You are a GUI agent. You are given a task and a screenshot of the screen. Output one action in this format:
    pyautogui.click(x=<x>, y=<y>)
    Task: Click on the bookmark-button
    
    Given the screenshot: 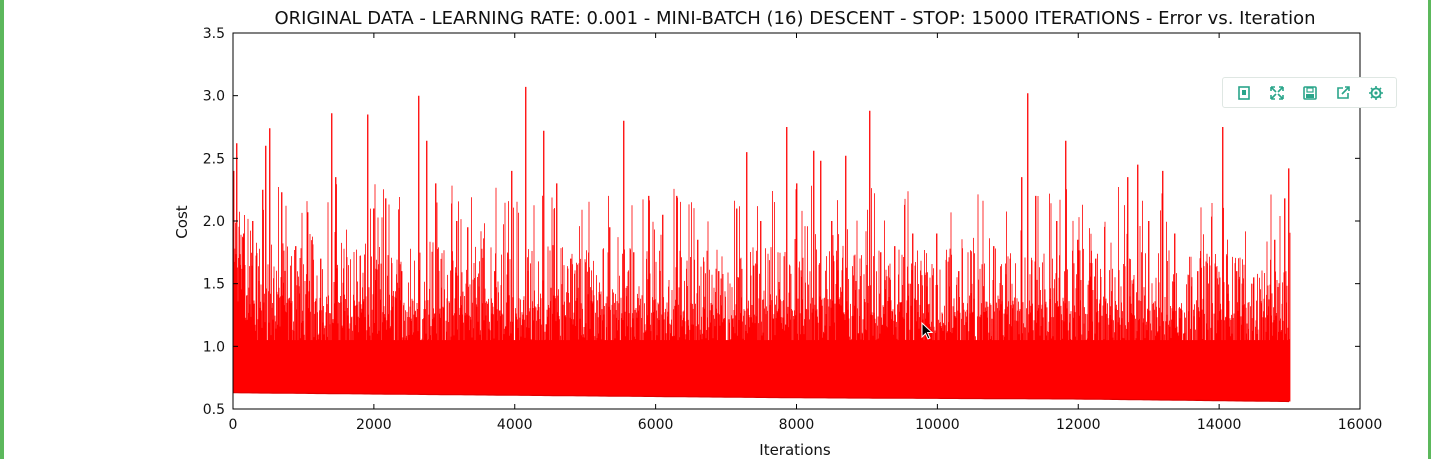 What is the action you would take?
    pyautogui.click(x=1244, y=93)
    